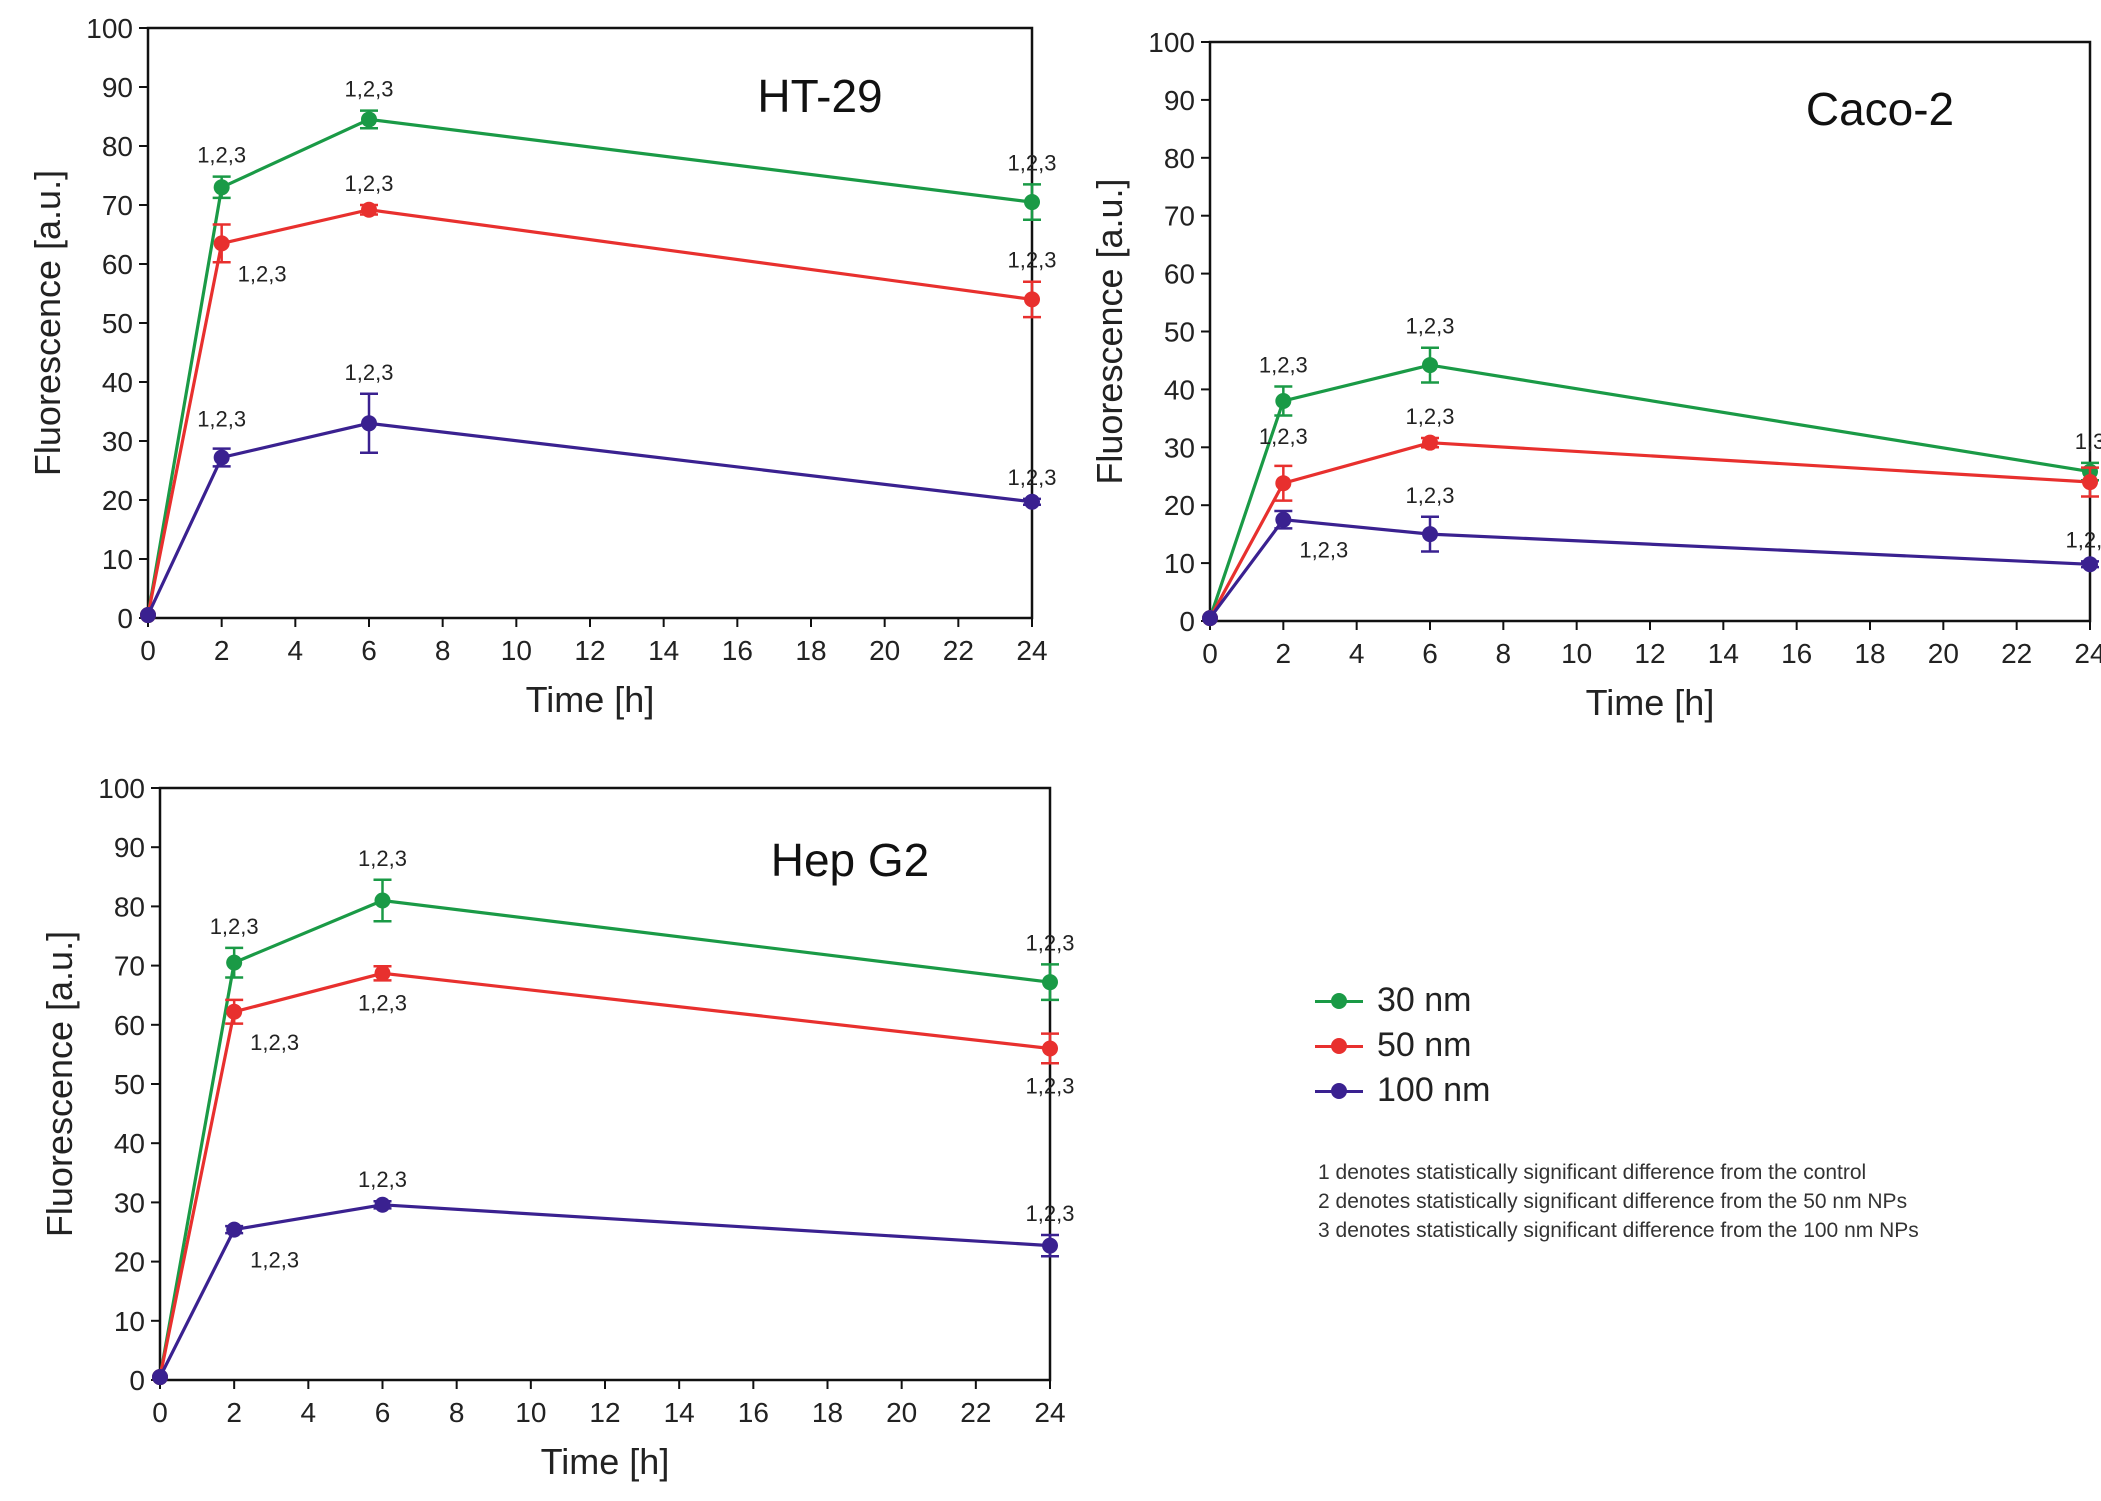  Describe the element at coordinates (1339, 1091) in the screenshot. I see `legend-marker-100nm` at that location.